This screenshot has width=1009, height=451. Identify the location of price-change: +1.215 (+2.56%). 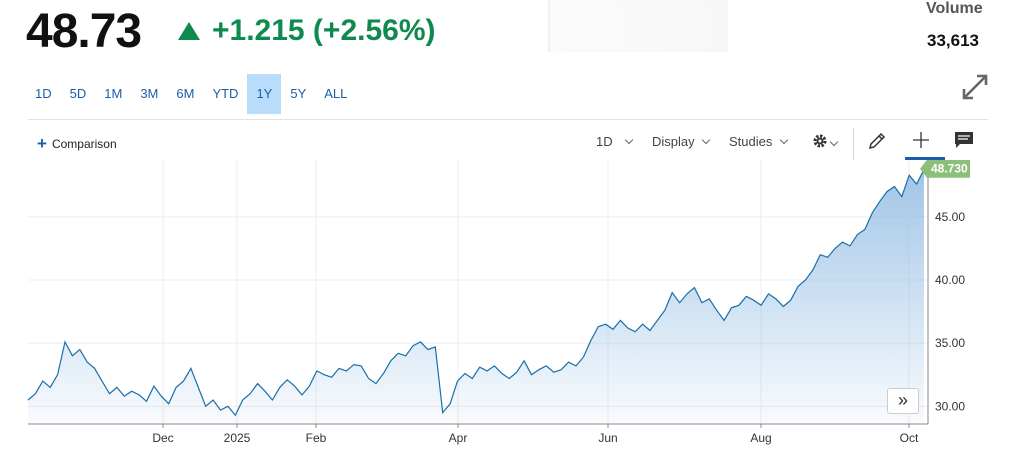
(307, 31).